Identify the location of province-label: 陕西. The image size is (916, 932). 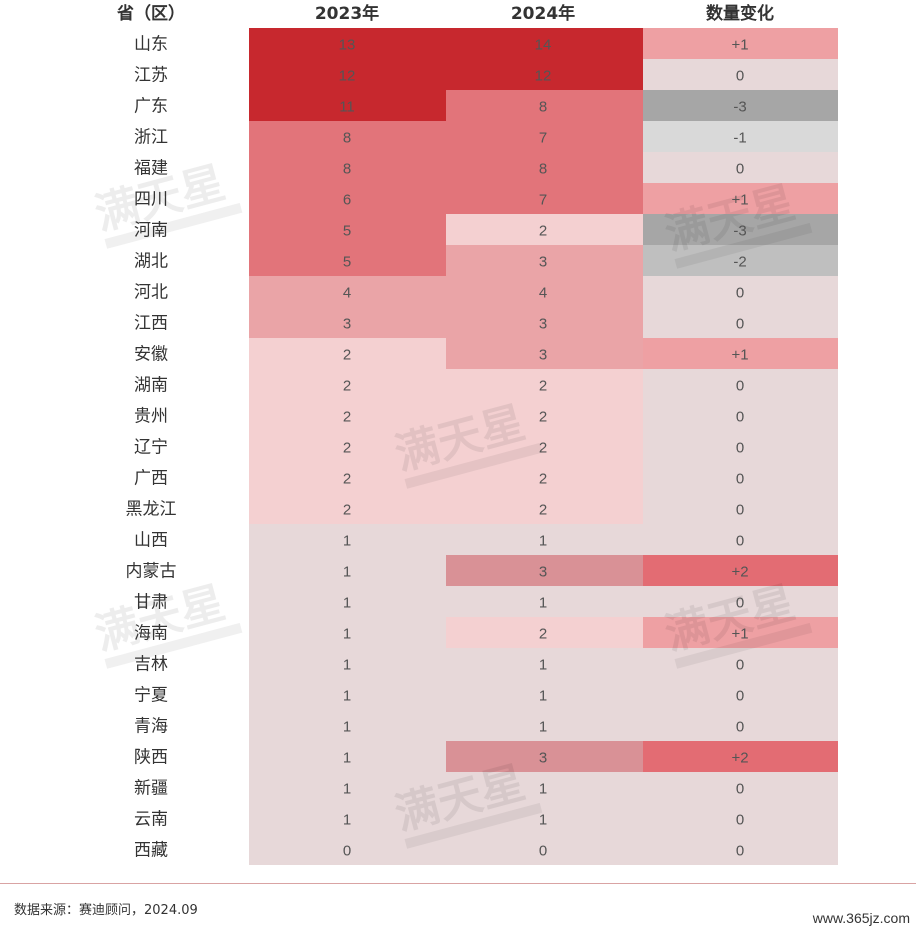
(151, 758).